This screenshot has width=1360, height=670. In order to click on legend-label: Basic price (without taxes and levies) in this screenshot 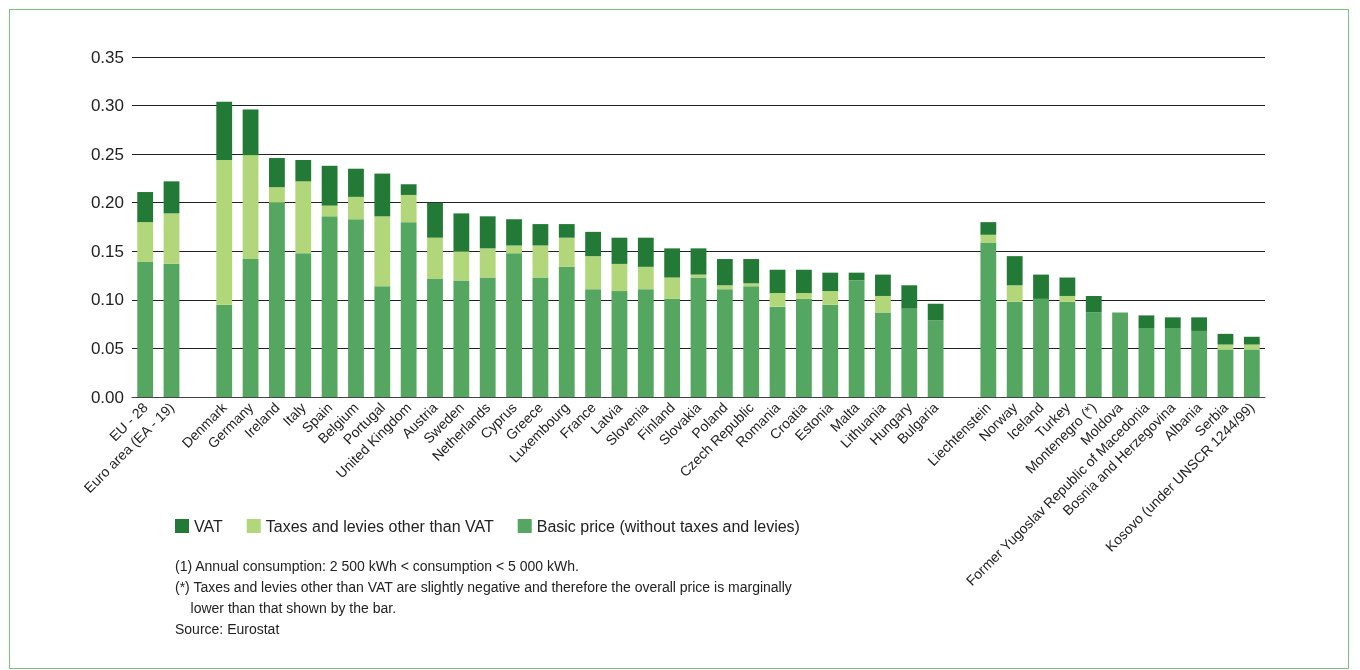, I will do `click(668, 526)`.